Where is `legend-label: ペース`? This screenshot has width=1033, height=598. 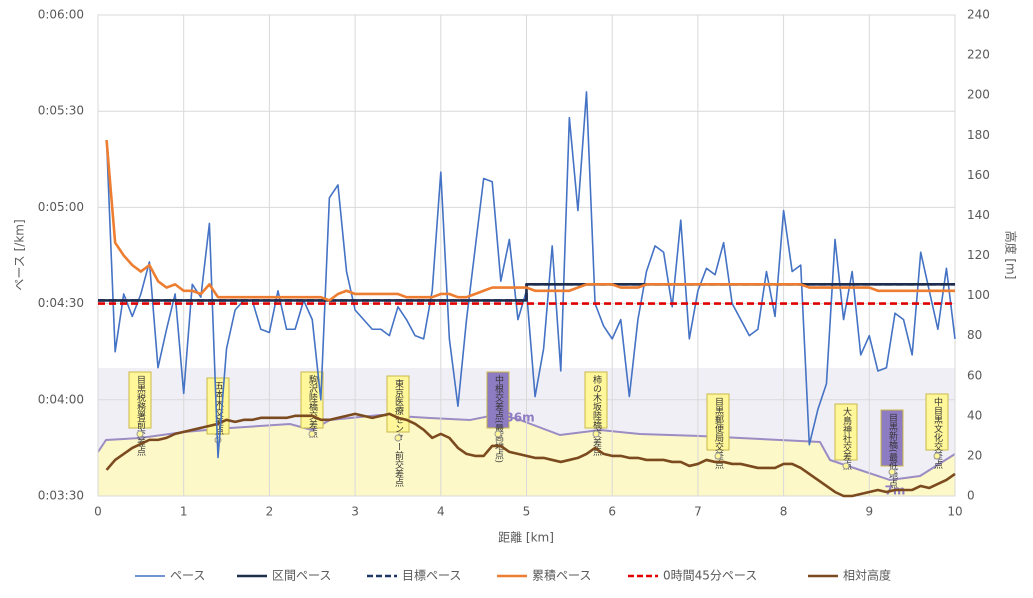 legend-label: ペース is located at coordinates (187, 576).